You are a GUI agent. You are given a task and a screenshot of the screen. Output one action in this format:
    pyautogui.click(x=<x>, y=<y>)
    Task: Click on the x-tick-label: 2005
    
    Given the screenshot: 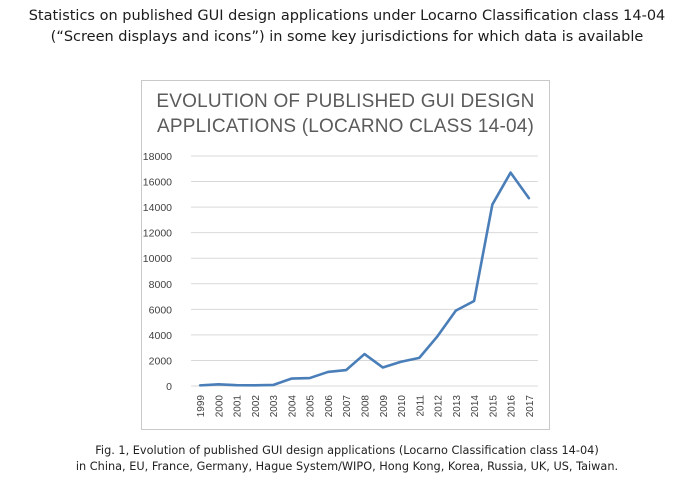 What is the action you would take?
    pyautogui.click(x=311, y=406)
    